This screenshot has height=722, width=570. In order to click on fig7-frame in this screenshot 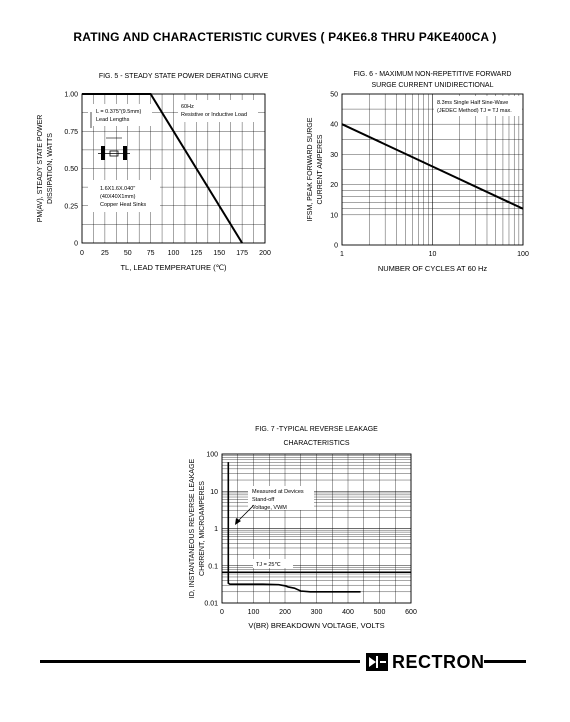, I will do `click(316, 528)`.